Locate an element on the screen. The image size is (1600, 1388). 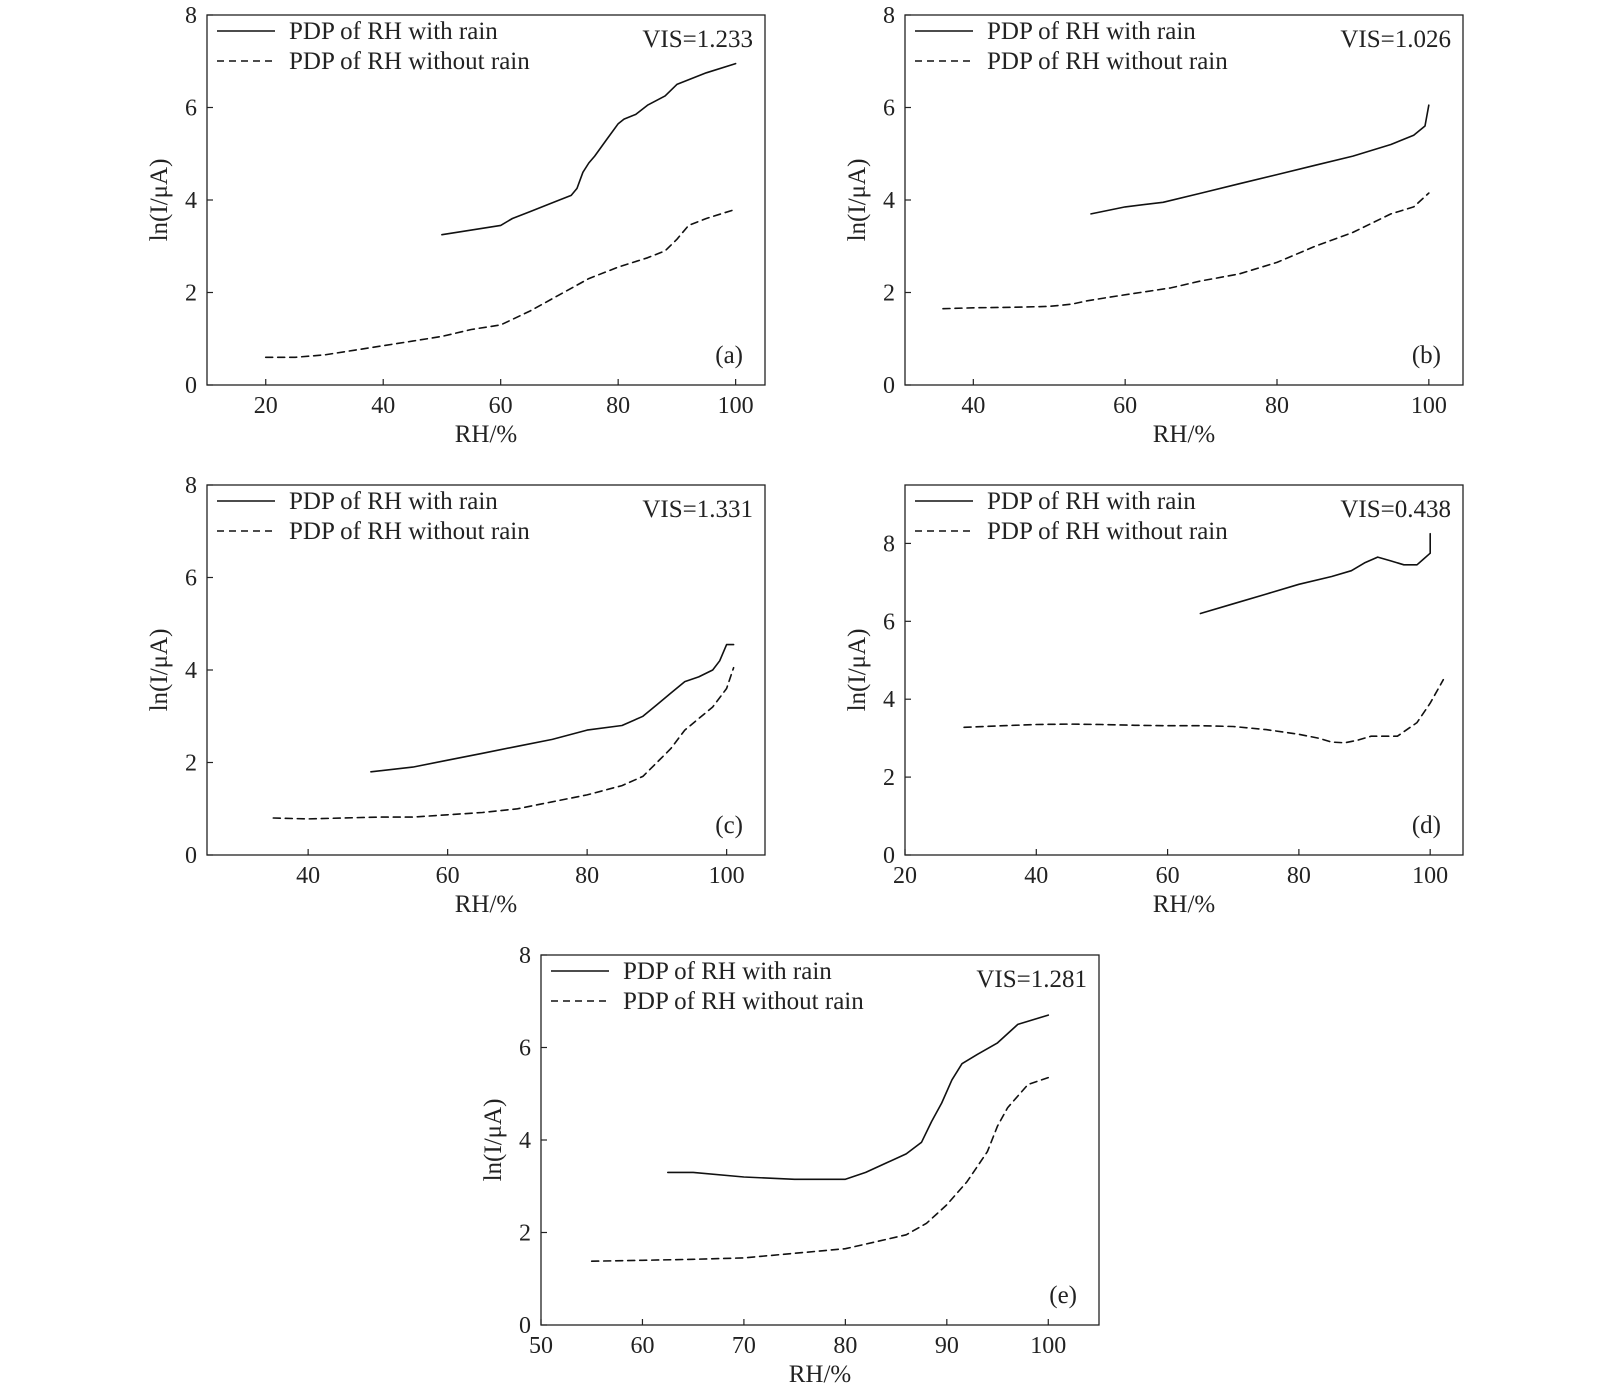
panel-letter-d: (d) is located at coordinates (1426, 825).